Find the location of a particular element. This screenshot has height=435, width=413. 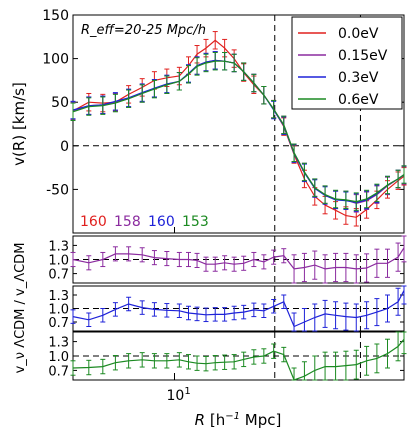

ytick-label: 150 is located at coordinates (55, 16).